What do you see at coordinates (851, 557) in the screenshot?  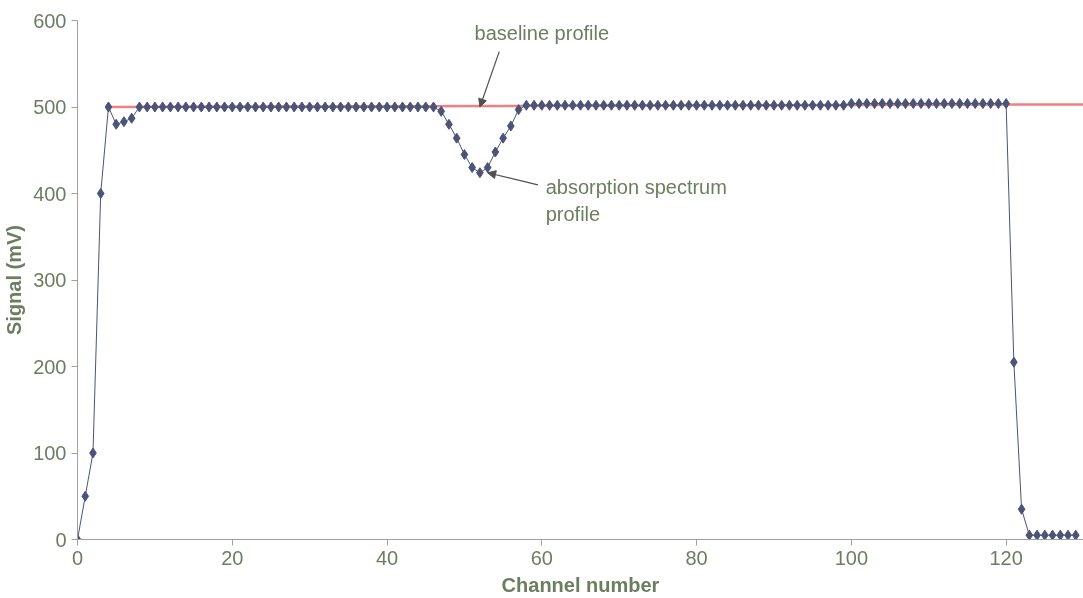 I see `x-tick-label: 100` at bounding box center [851, 557].